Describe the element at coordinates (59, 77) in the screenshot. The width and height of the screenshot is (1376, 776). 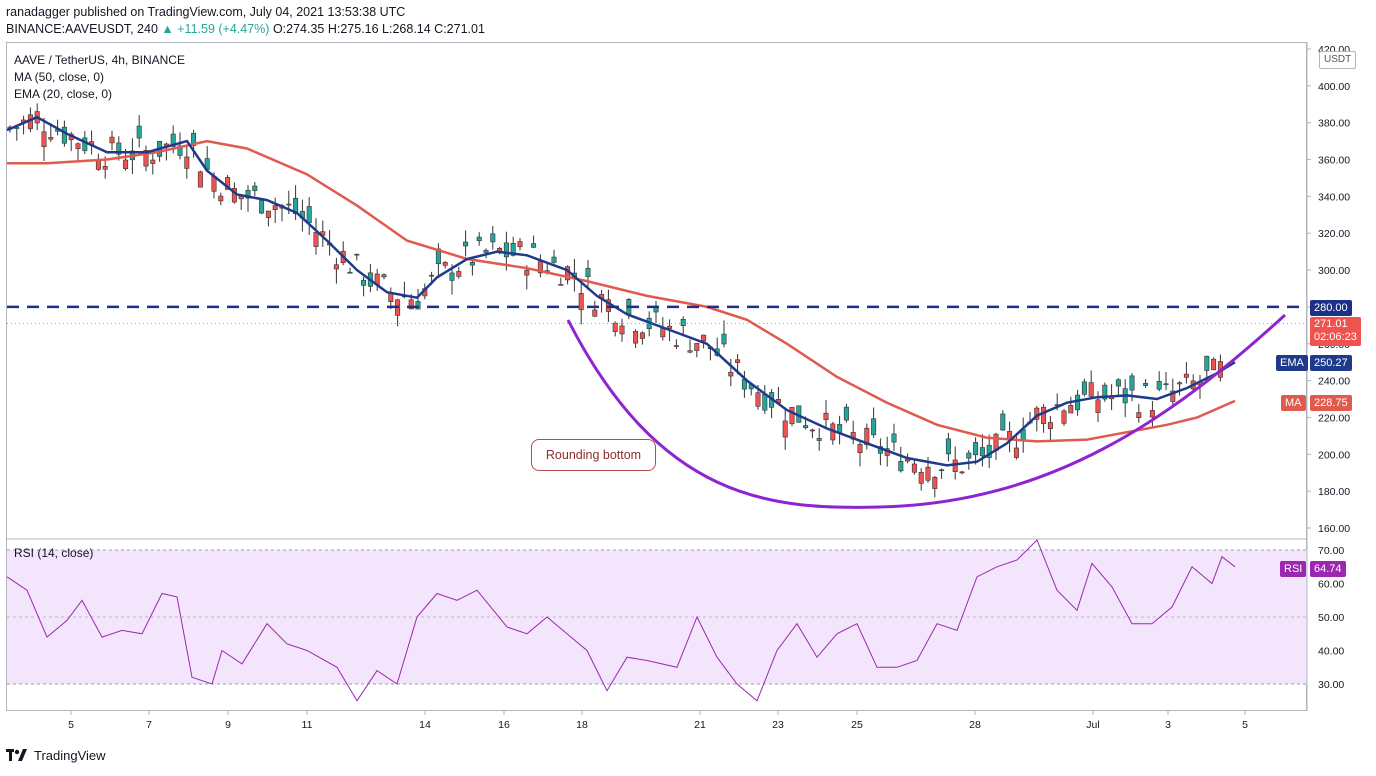
I see `legend-ma: MA (50, close, 0)` at that location.